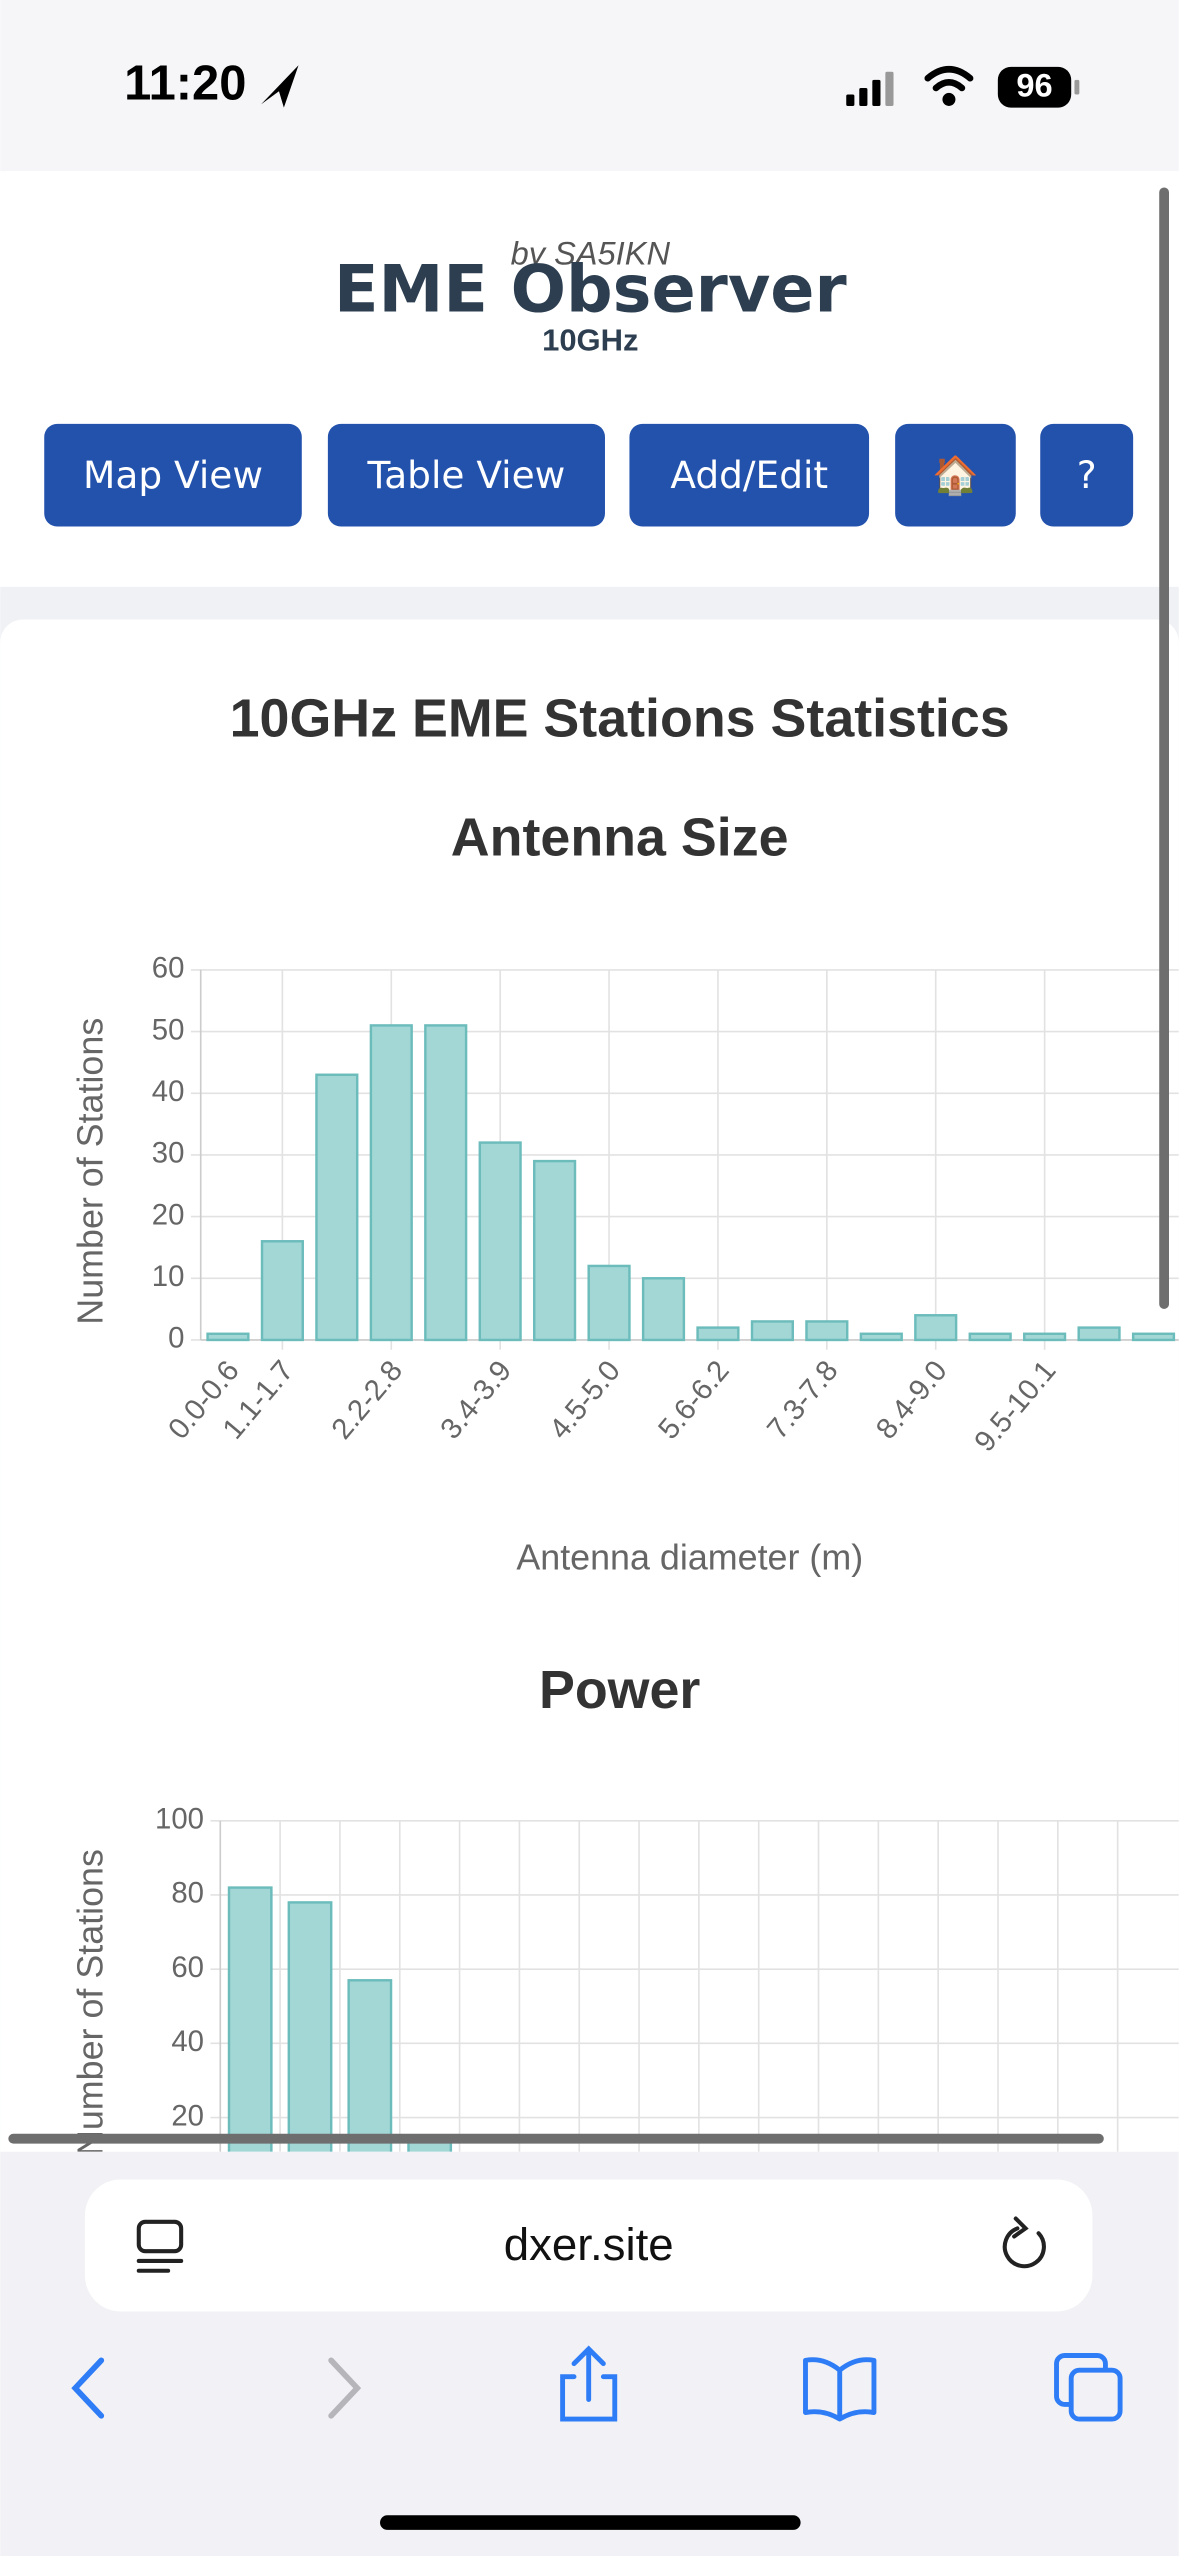 This screenshot has width=1179, height=2556. What do you see at coordinates (185, 83) in the screenshot?
I see `clock: 11:20` at bounding box center [185, 83].